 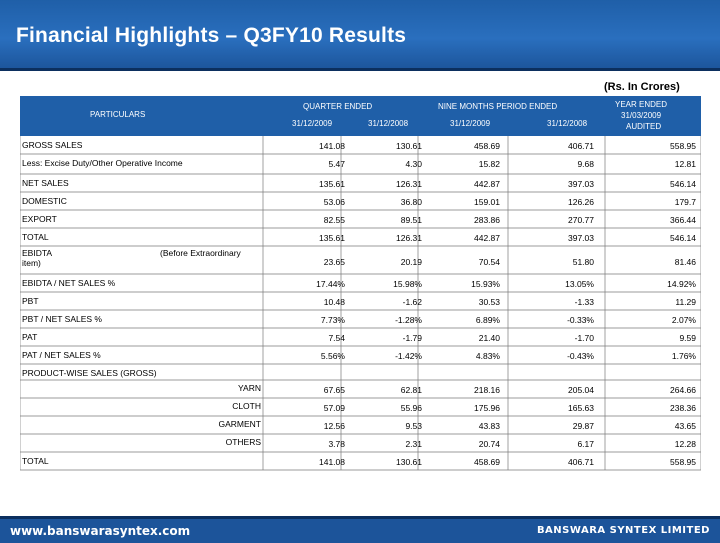 I want to click on quarter-ended-header: QUARTER ENDED, so click(x=338, y=106).